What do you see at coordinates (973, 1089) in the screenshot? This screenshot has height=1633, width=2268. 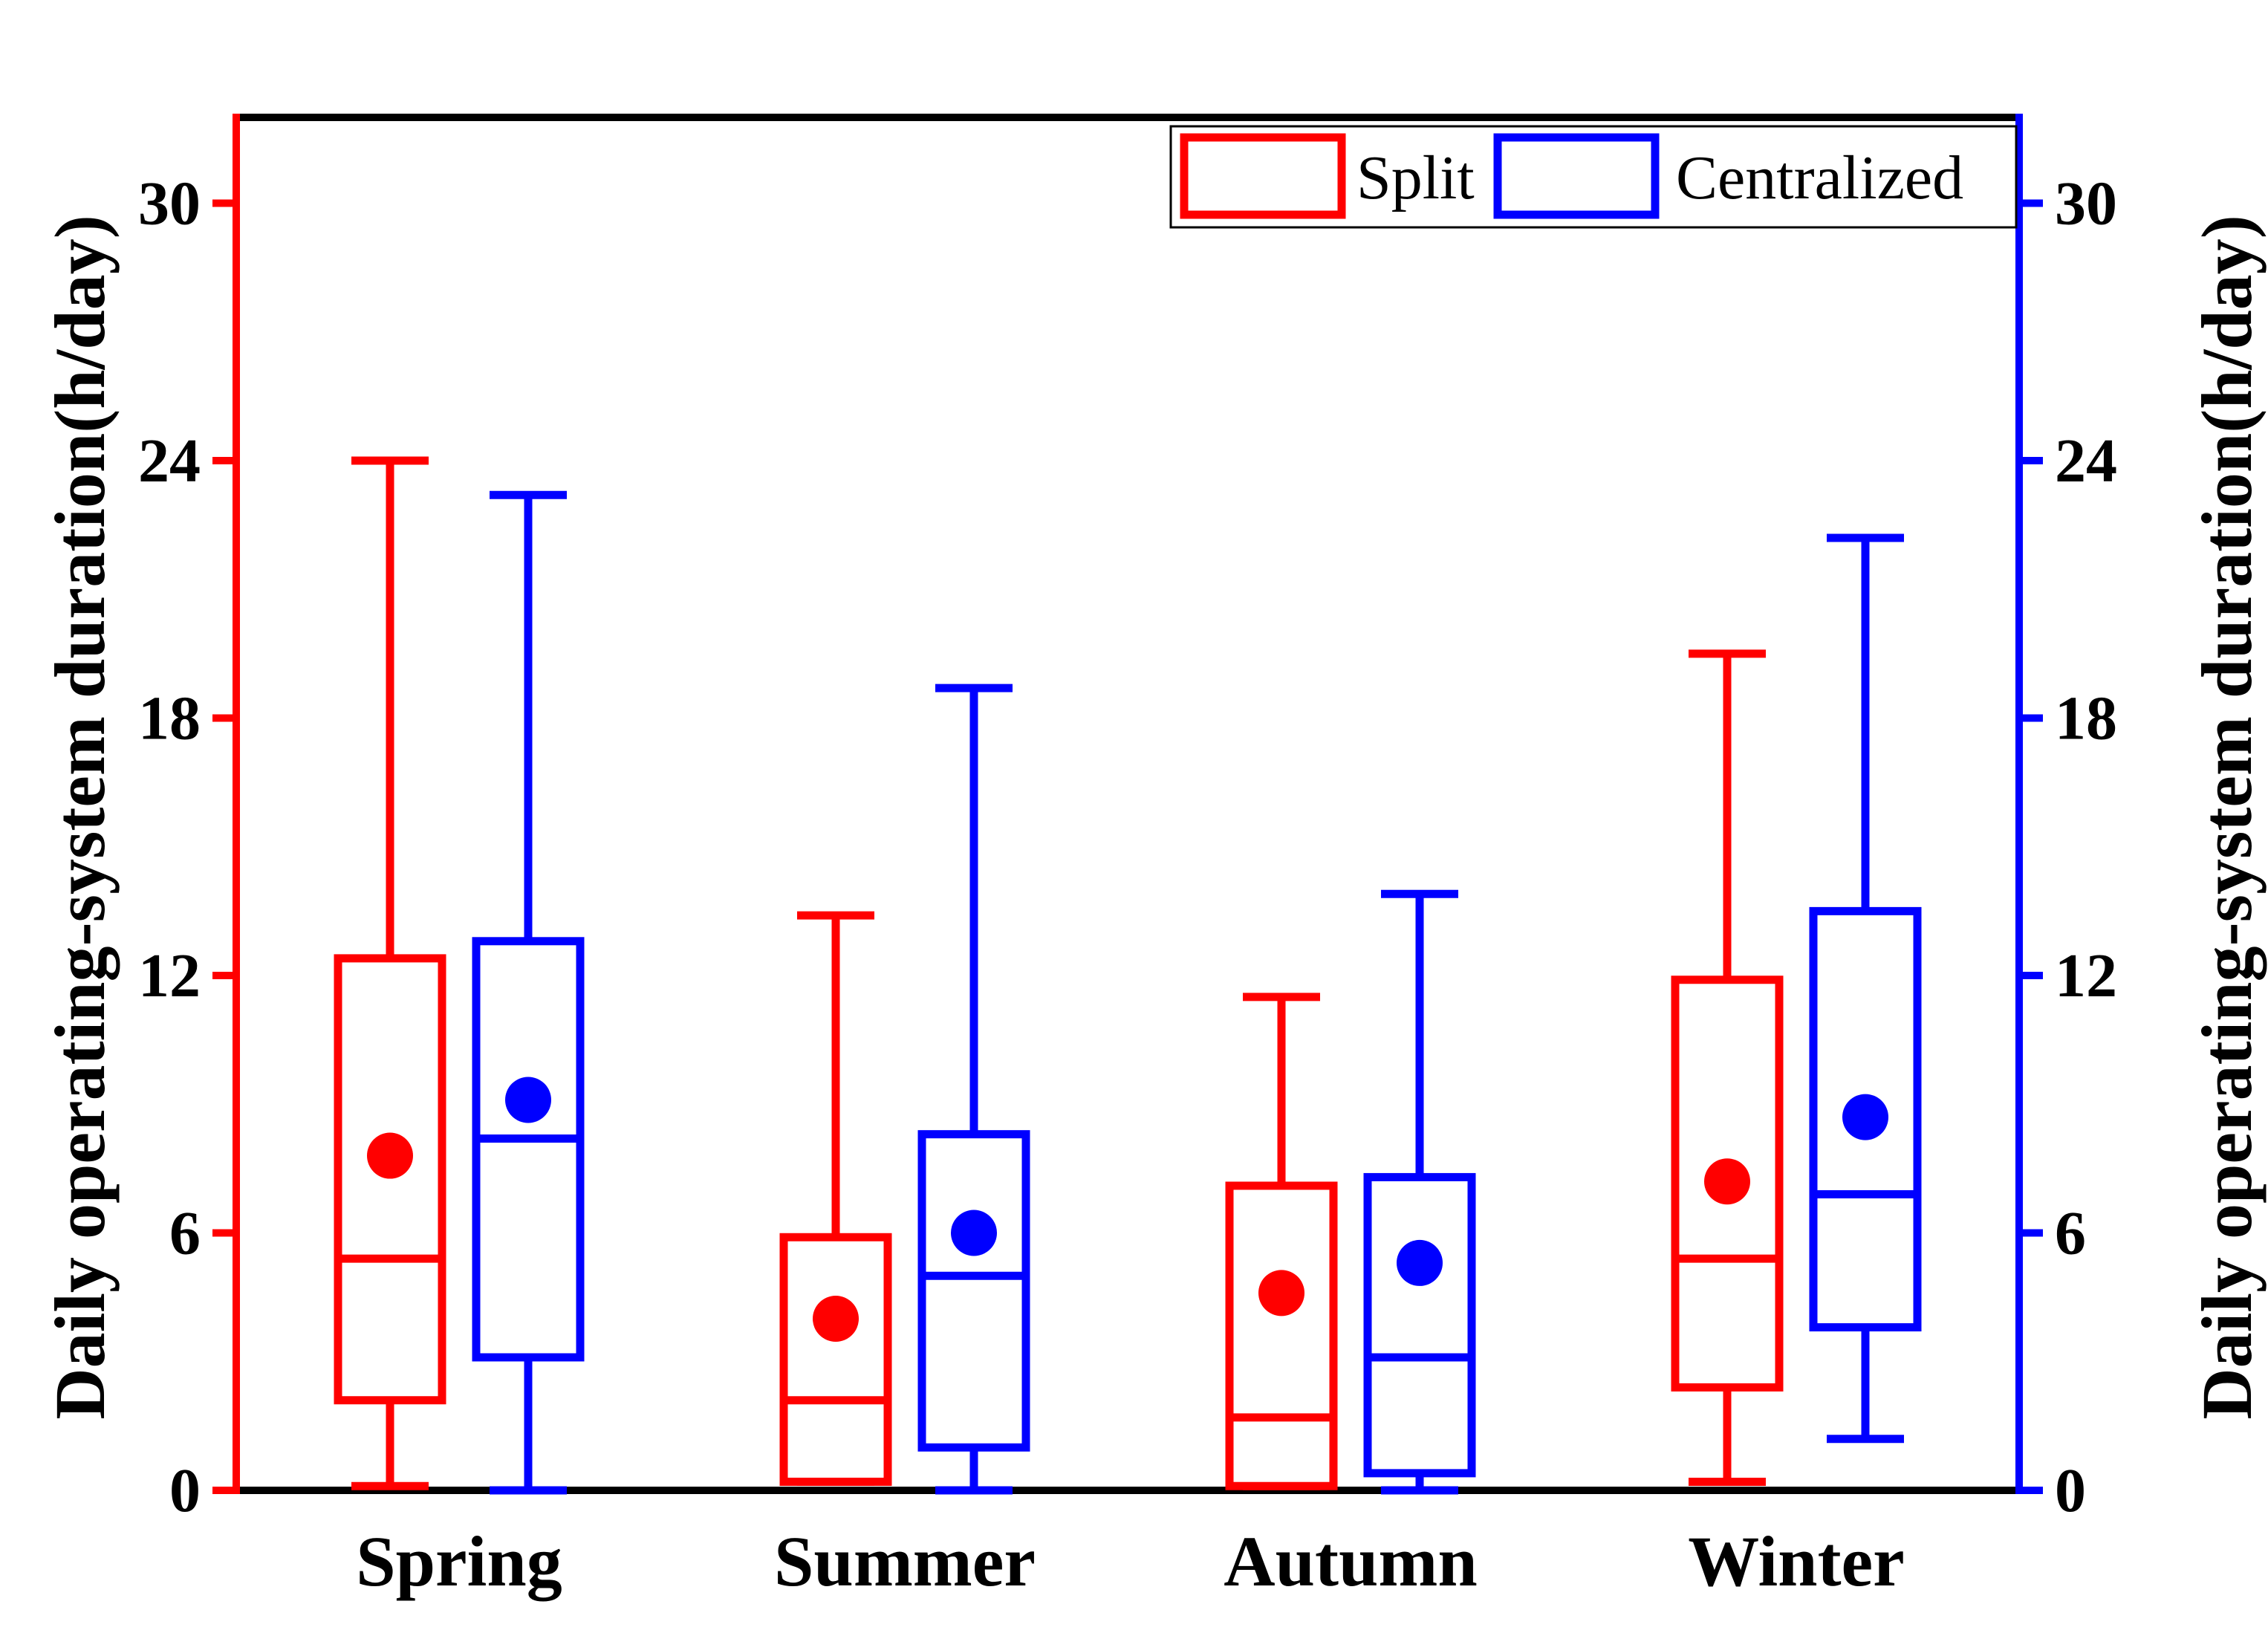 I see `box-centralized-summer` at bounding box center [973, 1089].